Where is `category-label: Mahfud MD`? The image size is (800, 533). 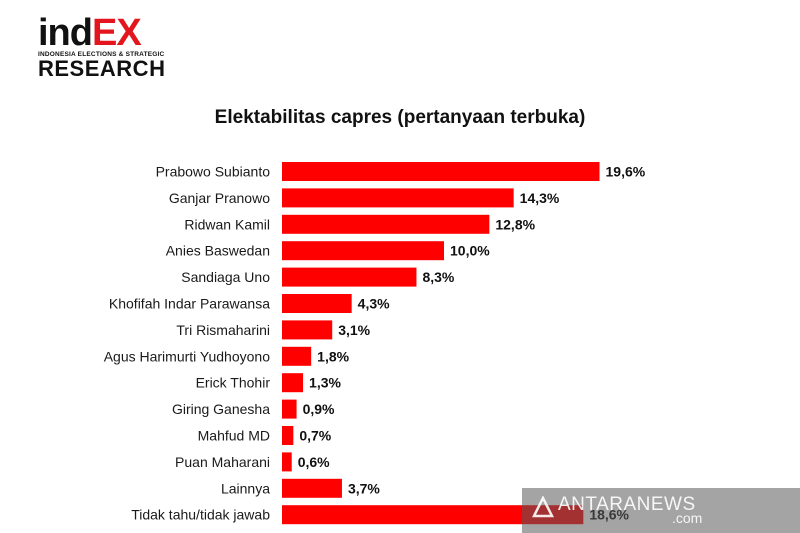 category-label: Mahfud MD is located at coordinates (234, 436).